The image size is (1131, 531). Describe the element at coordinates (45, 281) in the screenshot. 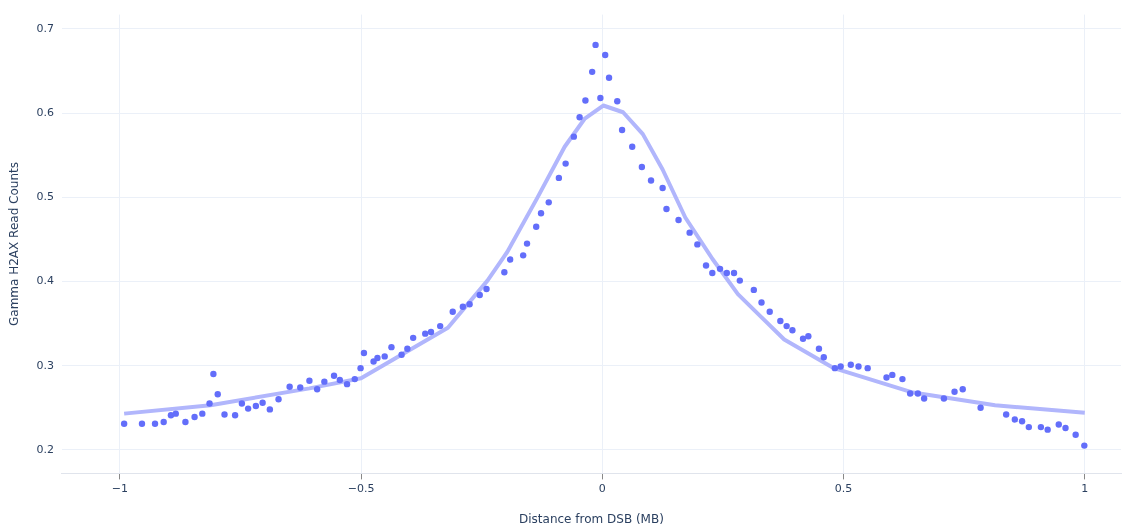

I see `y-tick-label: 0.4` at that location.